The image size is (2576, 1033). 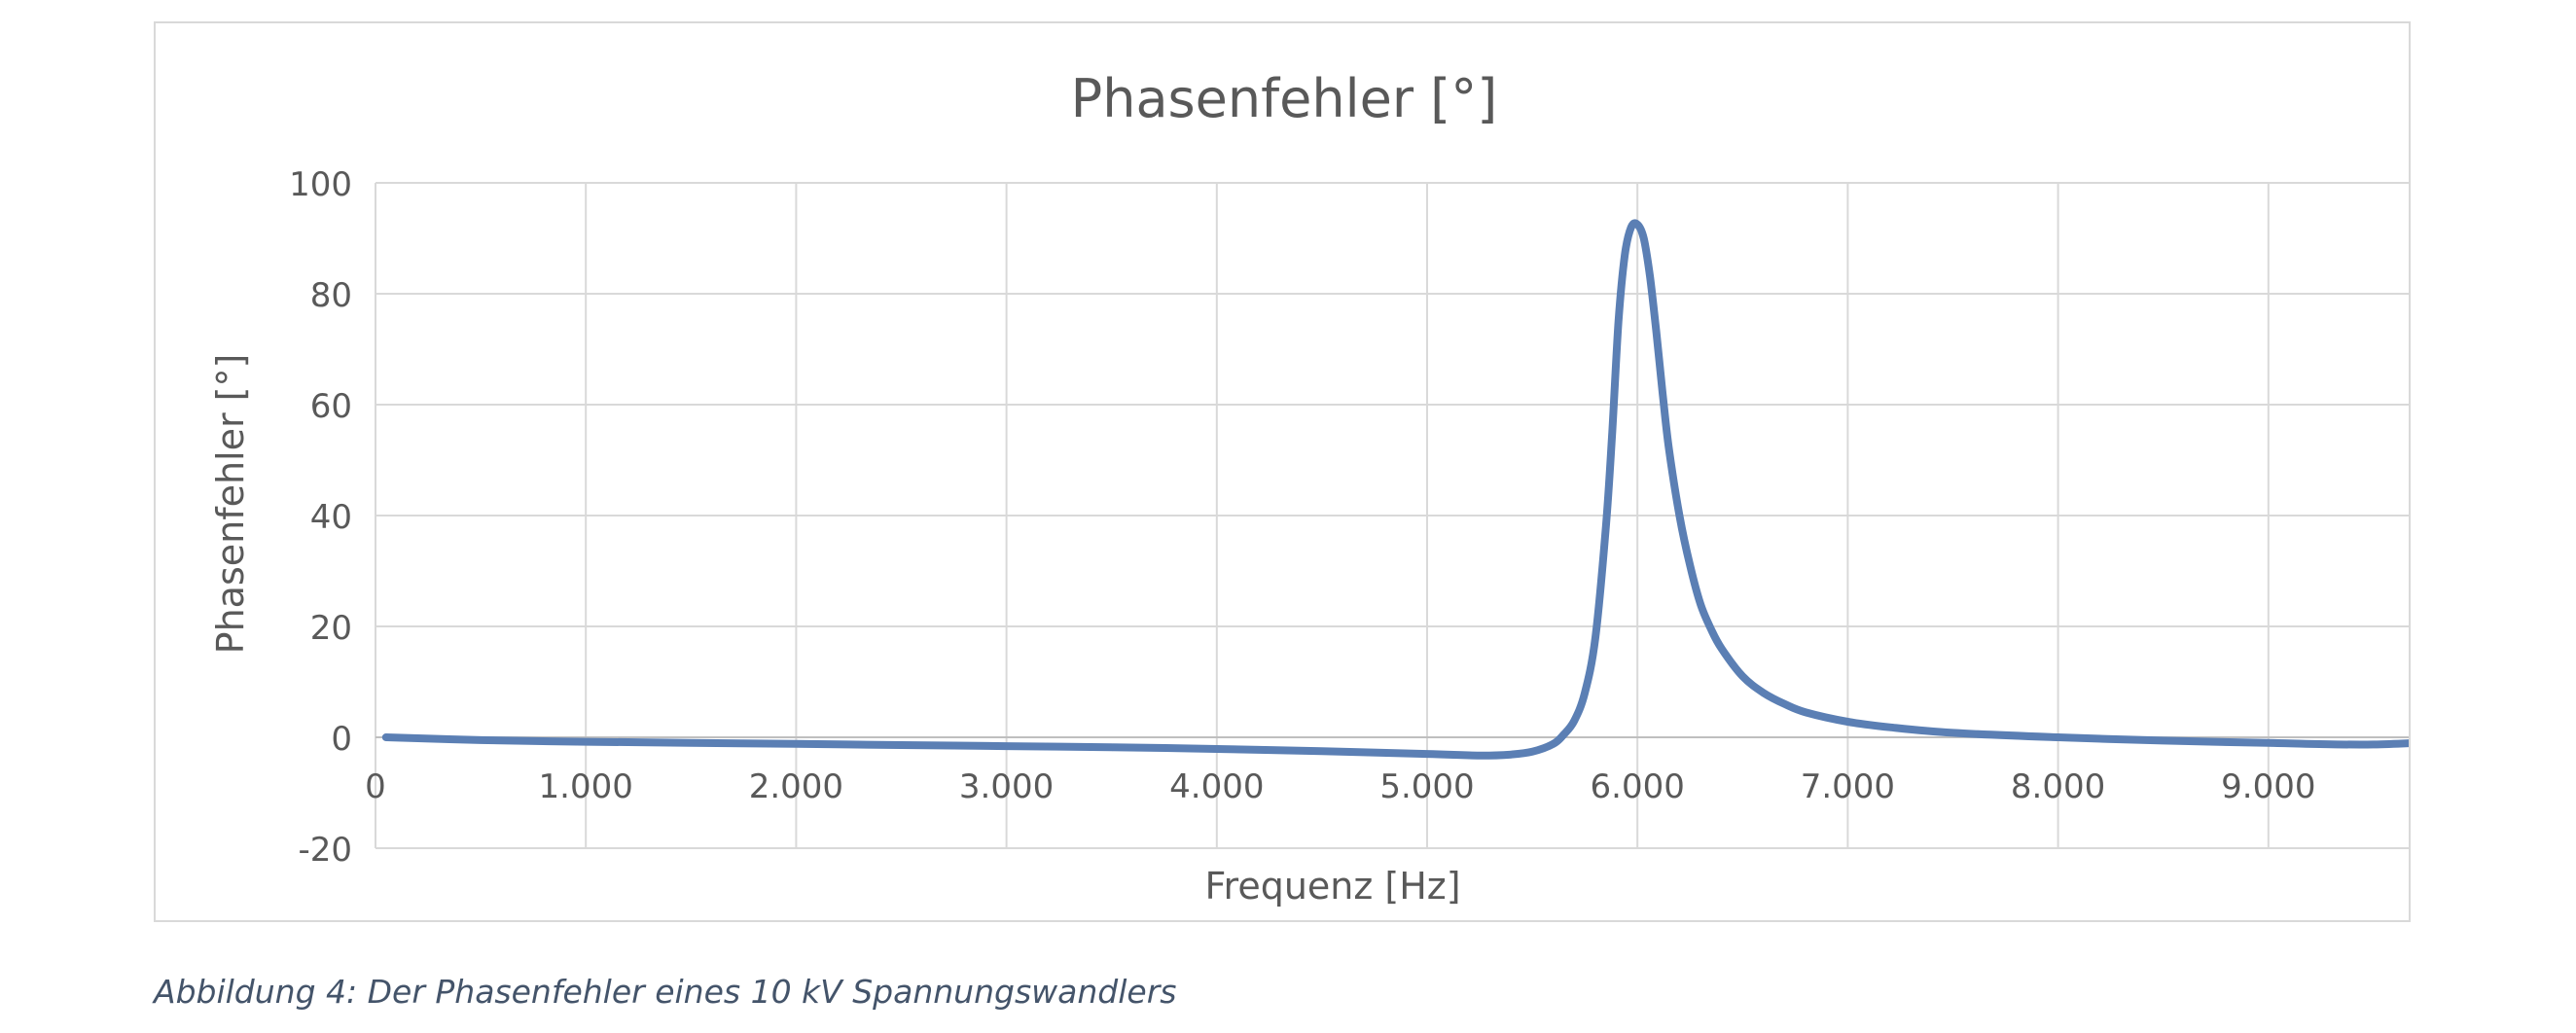 I want to click on y-tick-label: 20, so click(x=331, y=628).